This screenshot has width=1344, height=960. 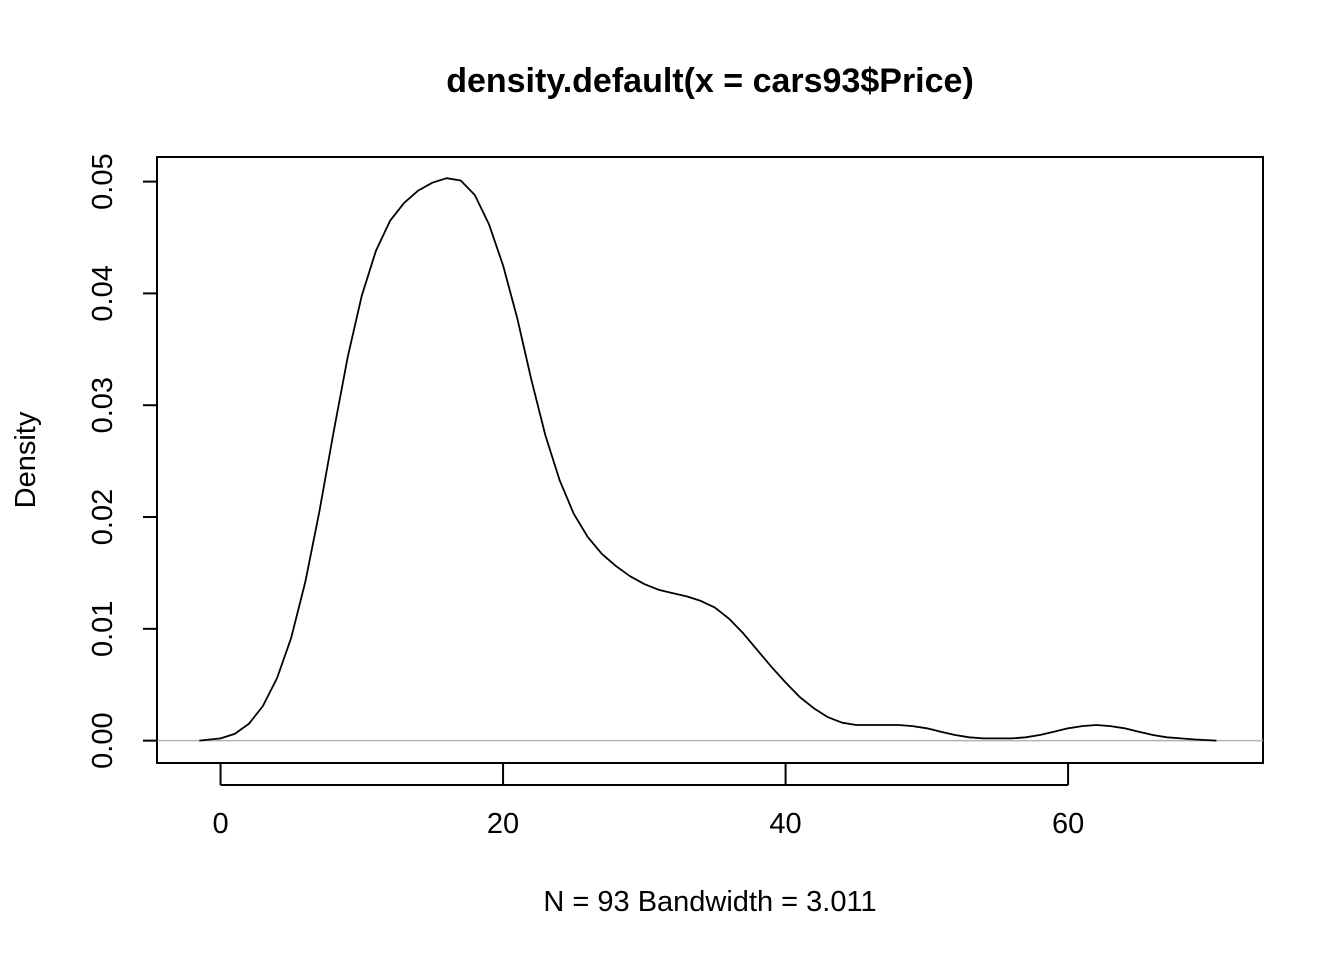 What do you see at coordinates (220, 824) in the screenshot?
I see `x-tick-label: 0` at bounding box center [220, 824].